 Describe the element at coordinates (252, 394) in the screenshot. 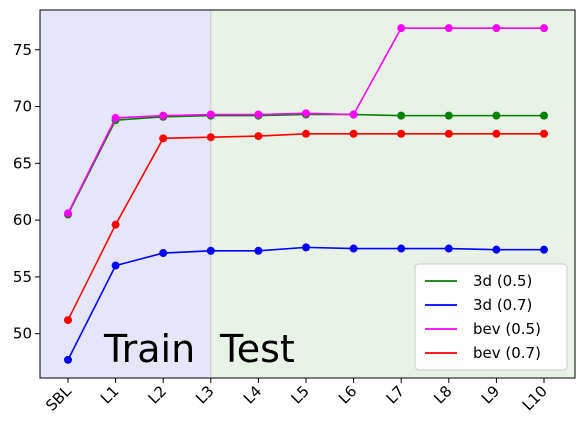

I see `x-tick-label: L4` at that location.